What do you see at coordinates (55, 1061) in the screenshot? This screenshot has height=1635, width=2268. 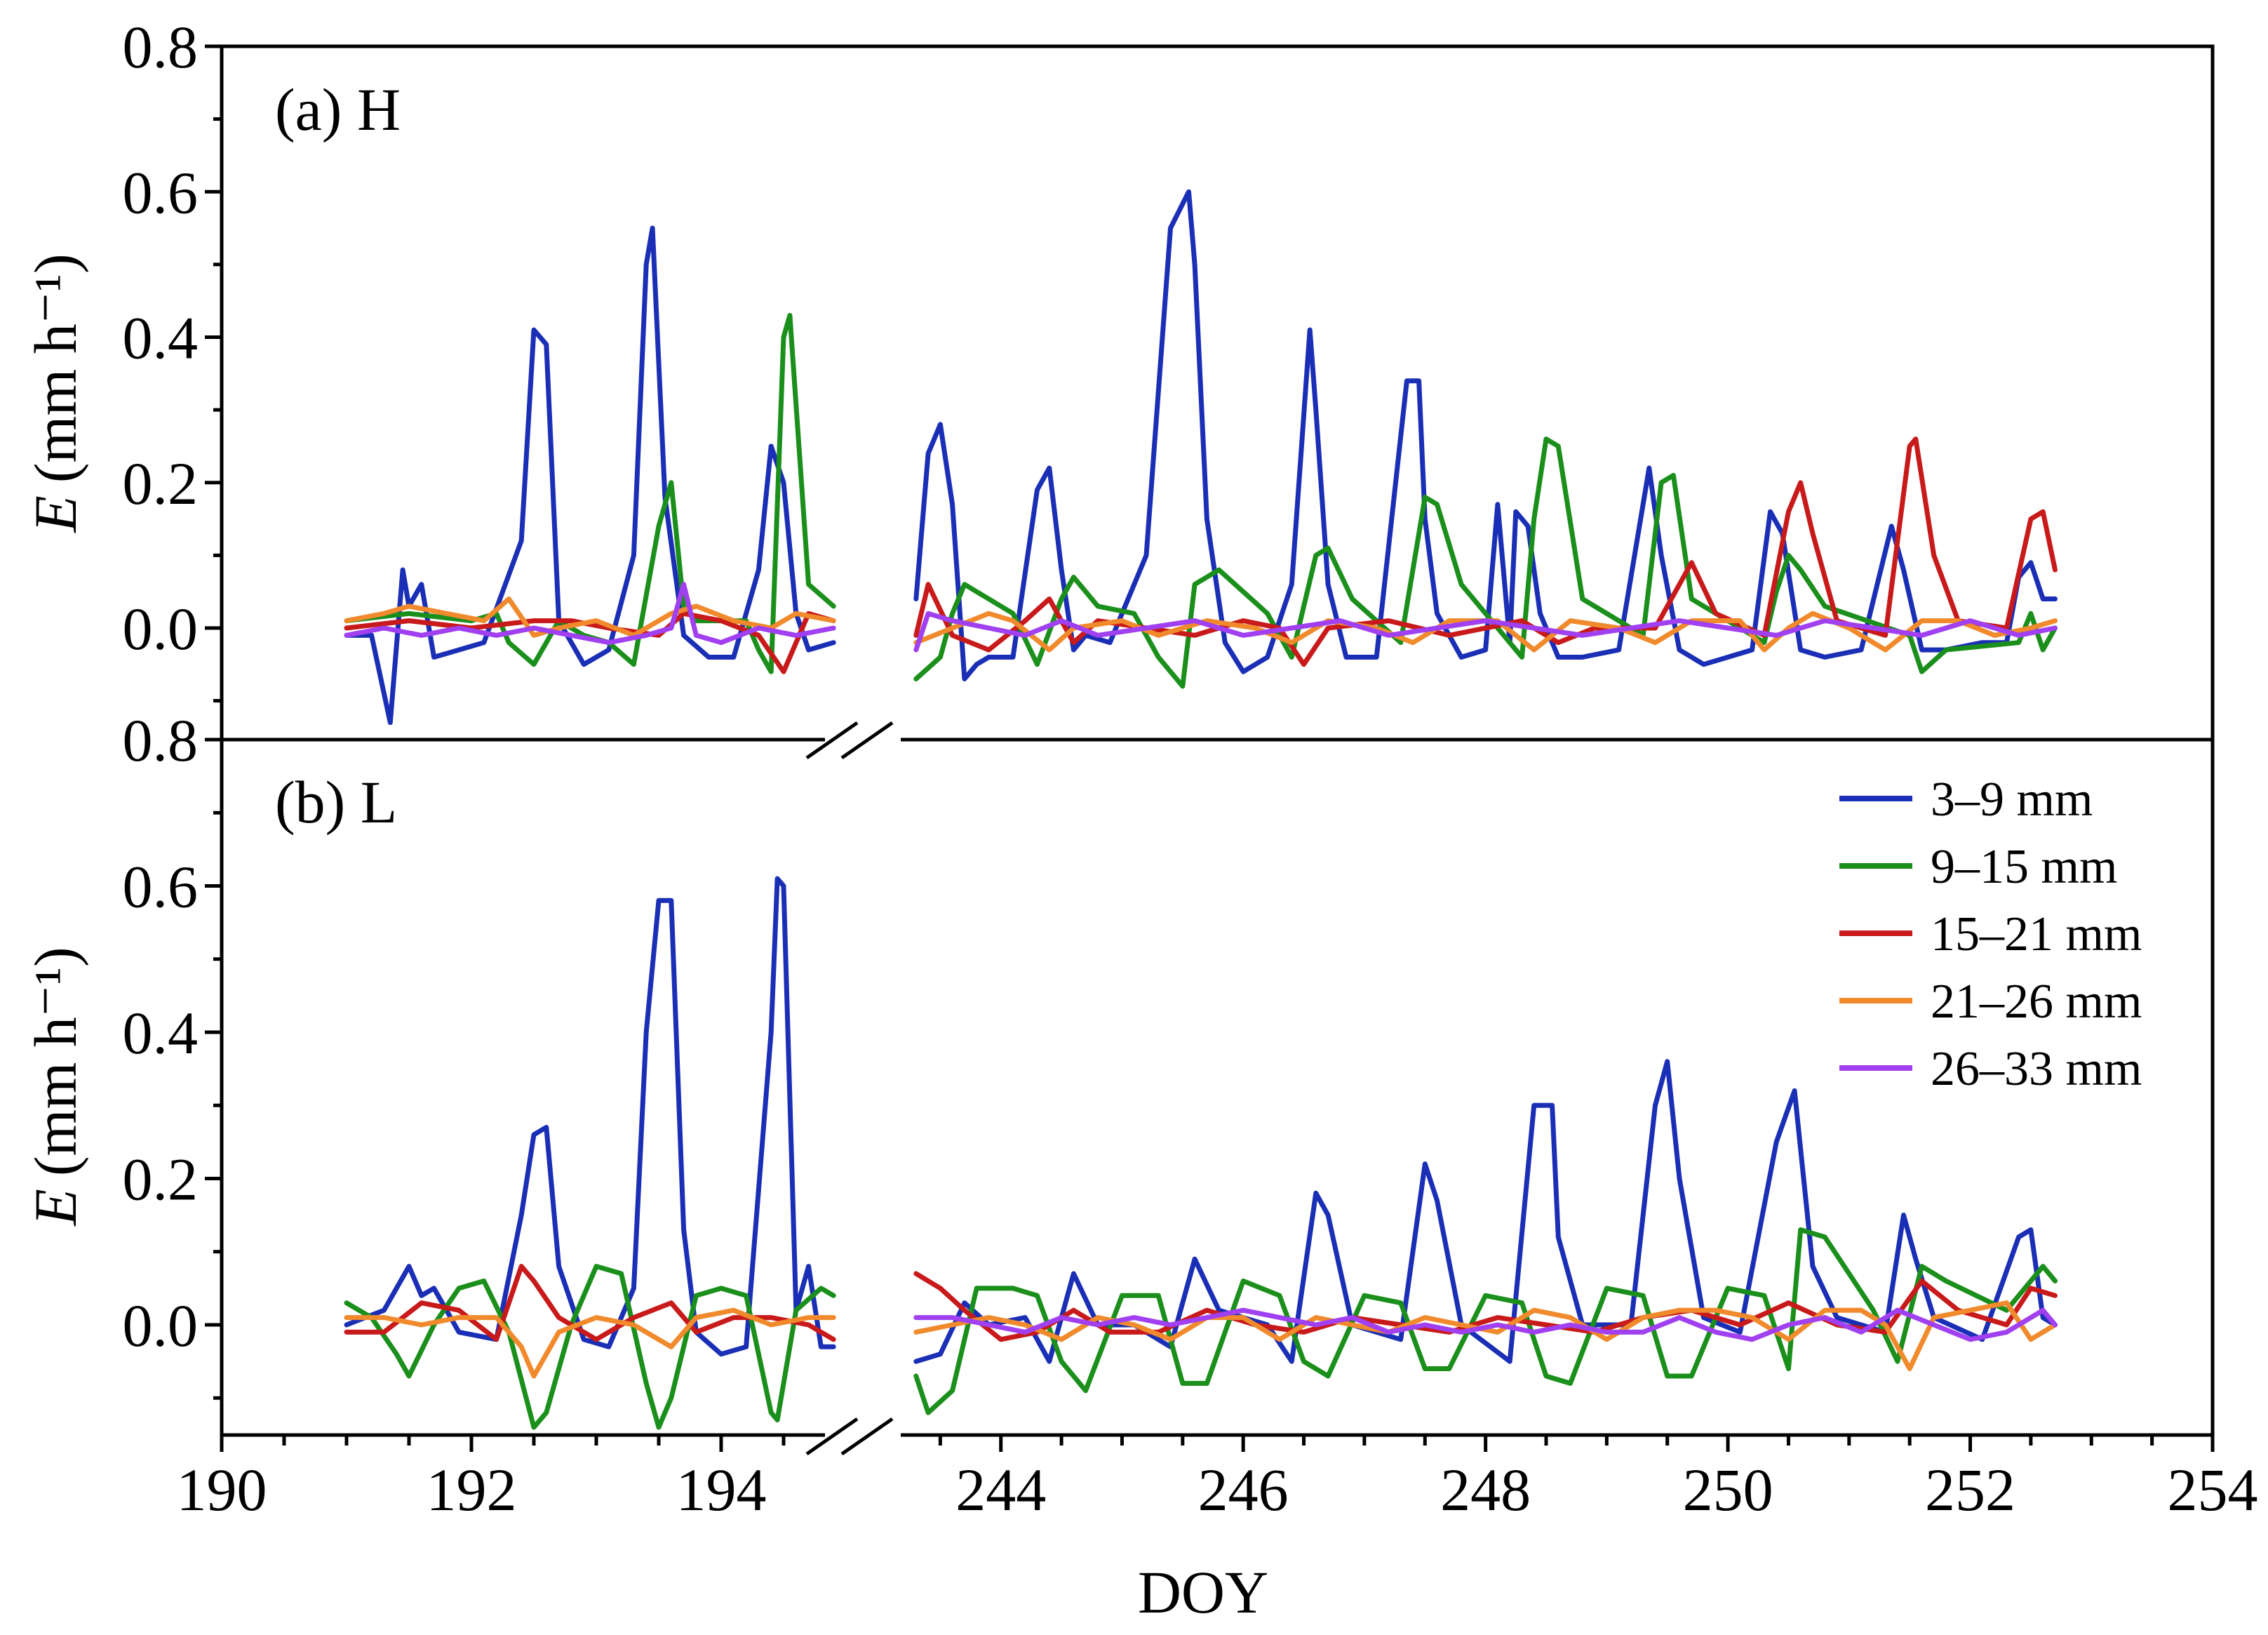 I see `y-axis-unit-b: (mm h⁻¹)` at bounding box center [55, 1061].